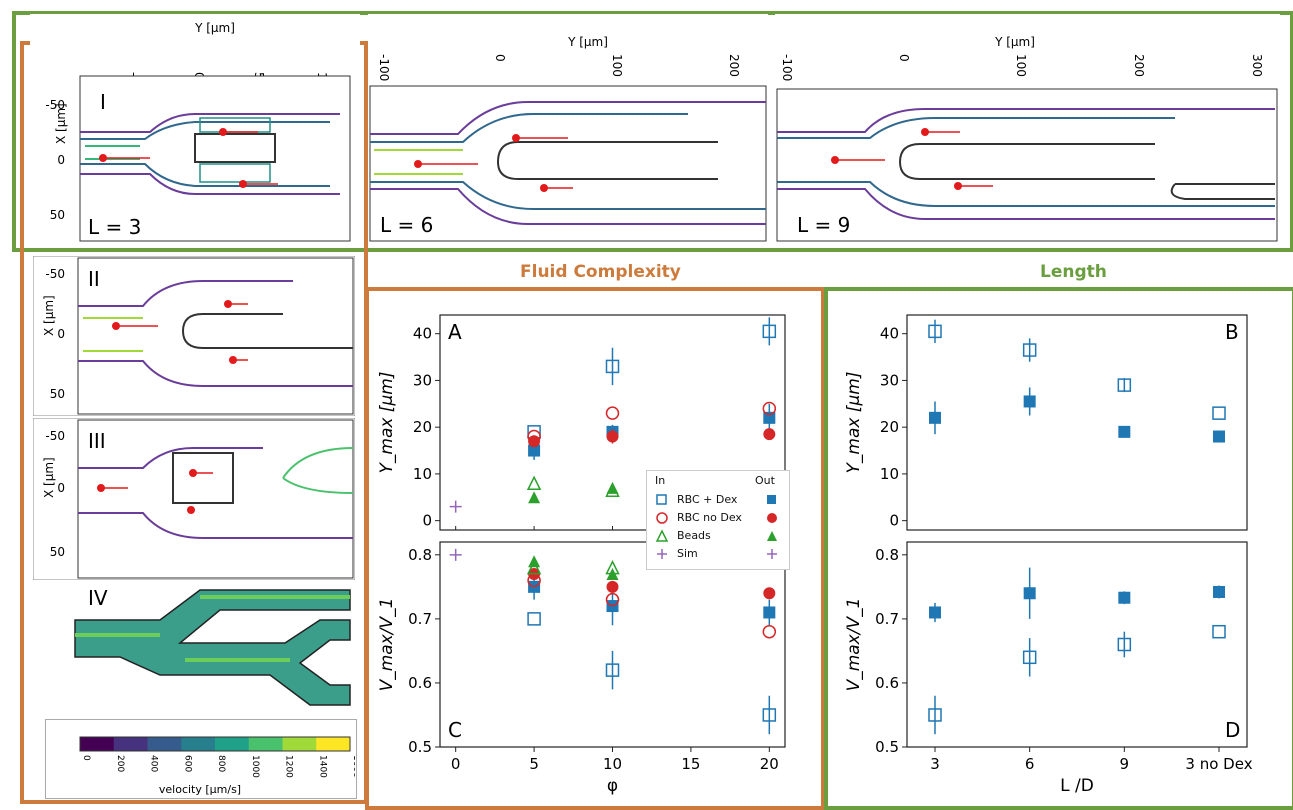 The width and height of the screenshot is (1293, 810). Describe the element at coordinates (103, 102) in the screenshot. I see `roman-I: I` at that location.